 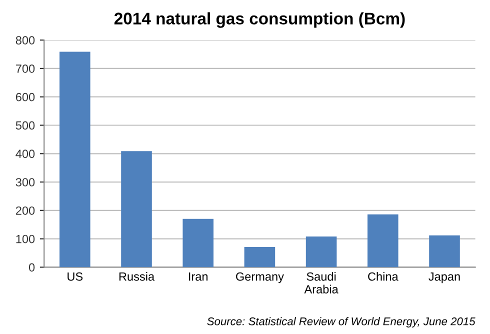 I want to click on x-tick-label: Germany, so click(x=260, y=278).